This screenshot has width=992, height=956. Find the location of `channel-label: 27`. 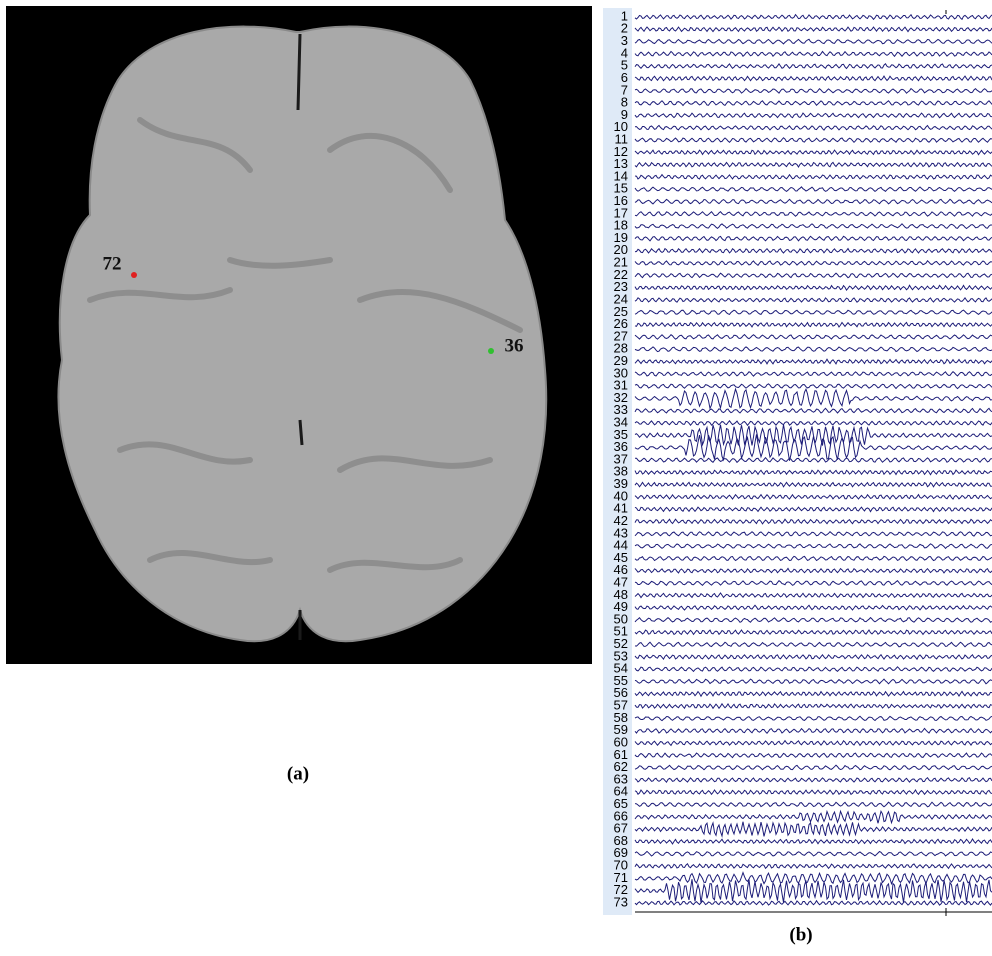

channel-label: 27 is located at coordinates (621, 335).